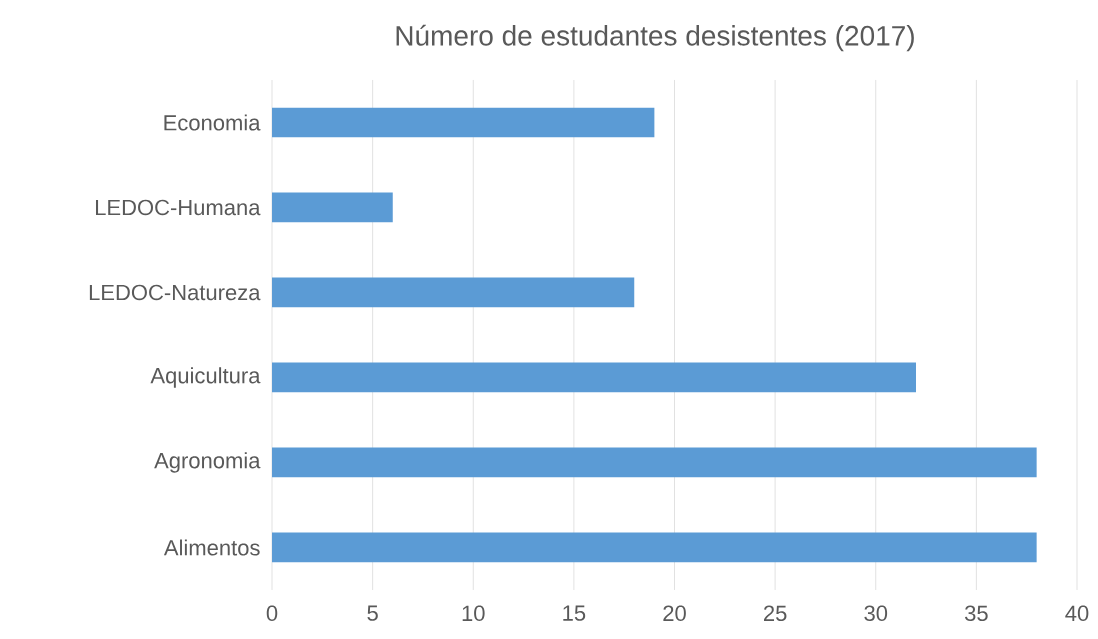 The width and height of the screenshot is (1098, 639). What do you see at coordinates (211, 547) in the screenshot?
I see `y-tick-label: Alimentos` at bounding box center [211, 547].